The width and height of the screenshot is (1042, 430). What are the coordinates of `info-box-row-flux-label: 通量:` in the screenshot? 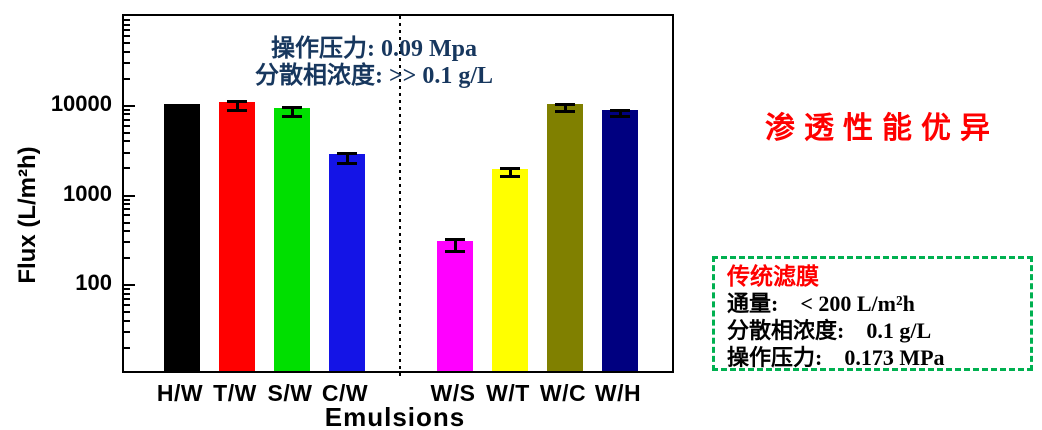 It's located at (753, 303).